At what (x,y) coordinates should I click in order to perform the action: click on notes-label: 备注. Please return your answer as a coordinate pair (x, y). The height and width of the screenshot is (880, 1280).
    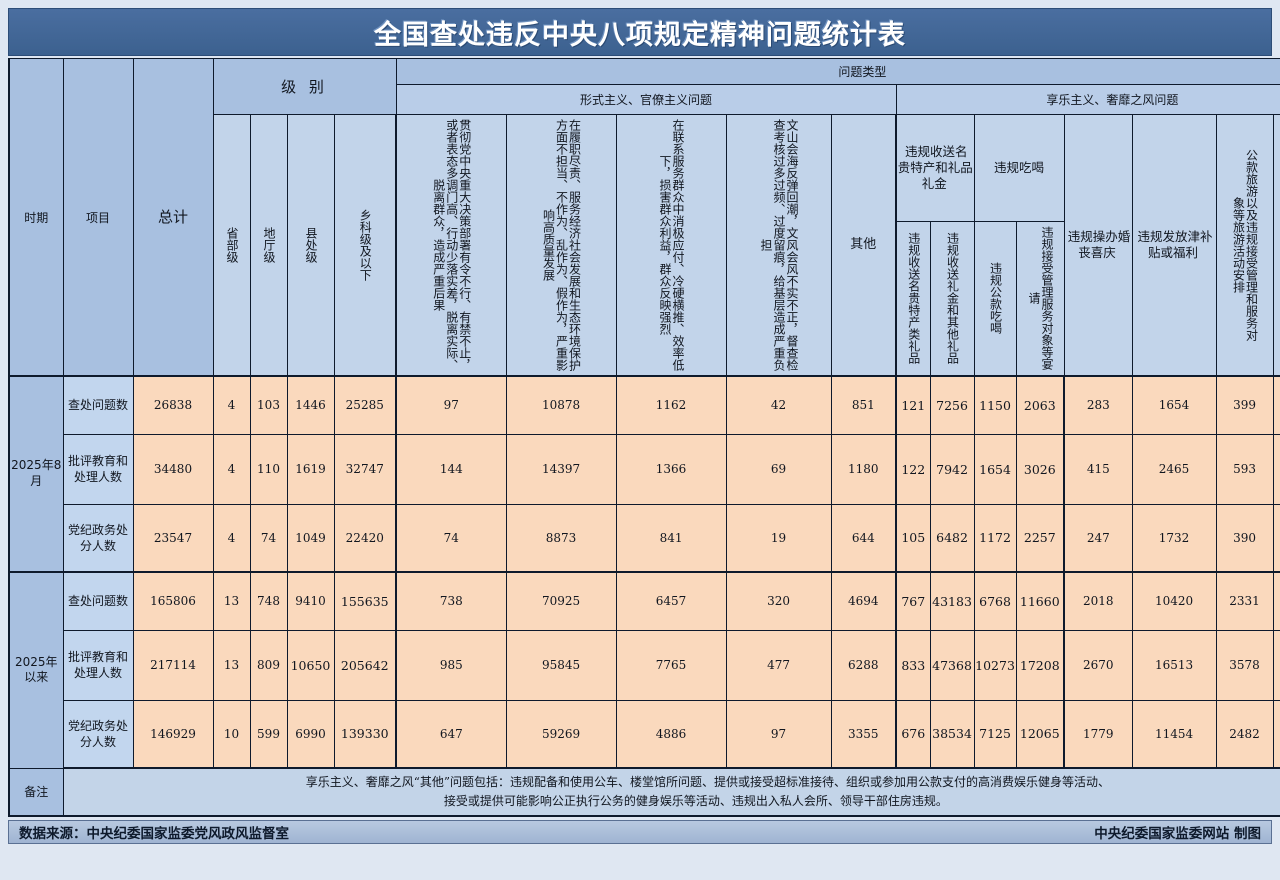
    Looking at the image, I should click on (36, 792).